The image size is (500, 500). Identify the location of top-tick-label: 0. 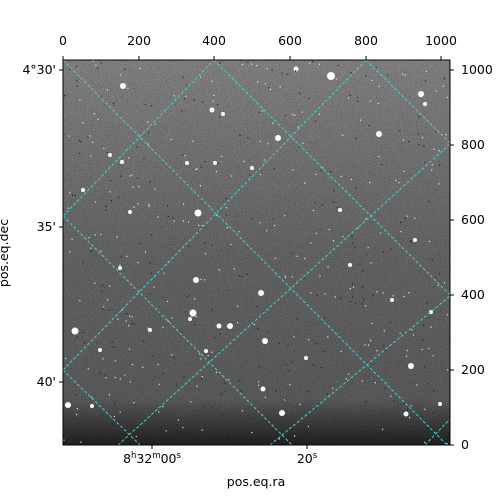
(63, 40).